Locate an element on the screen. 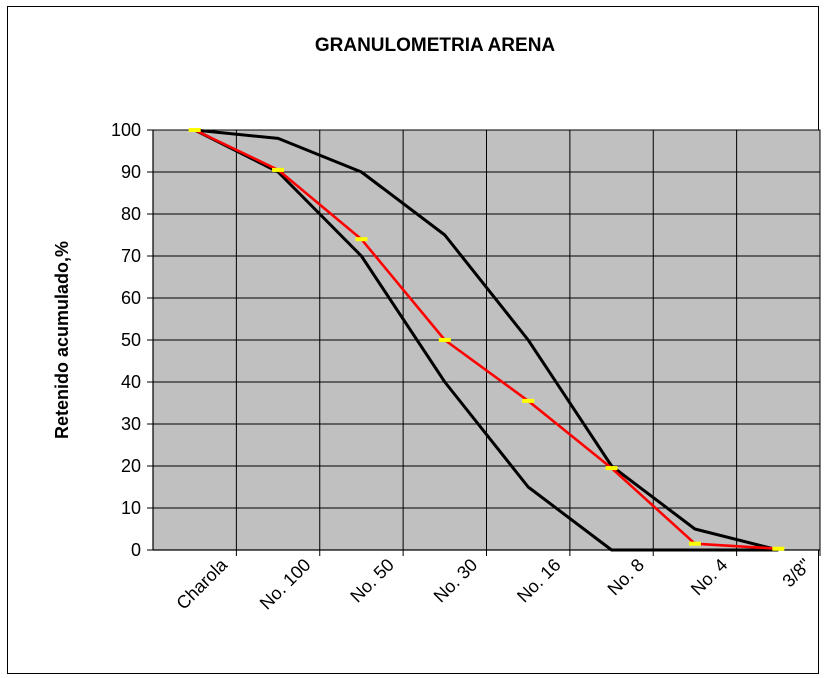  y-tick-label: 60 is located at coordinates (131, 298).